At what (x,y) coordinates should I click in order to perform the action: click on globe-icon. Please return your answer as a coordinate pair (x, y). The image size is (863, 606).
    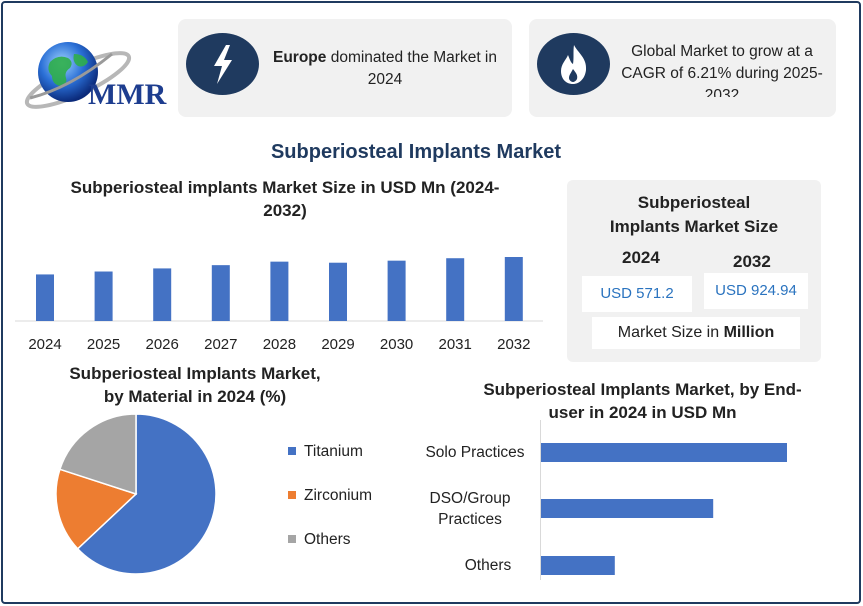
    Looking at the image, I should click on (78, 75).